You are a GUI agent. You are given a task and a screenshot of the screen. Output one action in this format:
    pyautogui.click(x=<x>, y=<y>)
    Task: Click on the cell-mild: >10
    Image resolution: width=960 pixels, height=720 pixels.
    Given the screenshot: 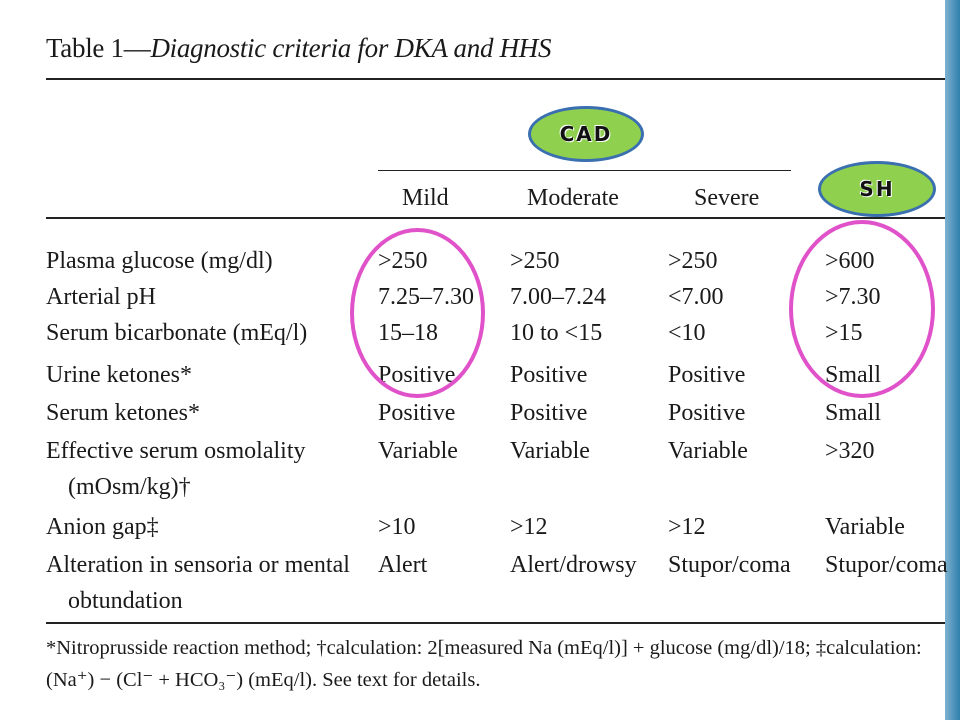 What is the action you would take?
    pyautogui.click(x=397, y=527)
    